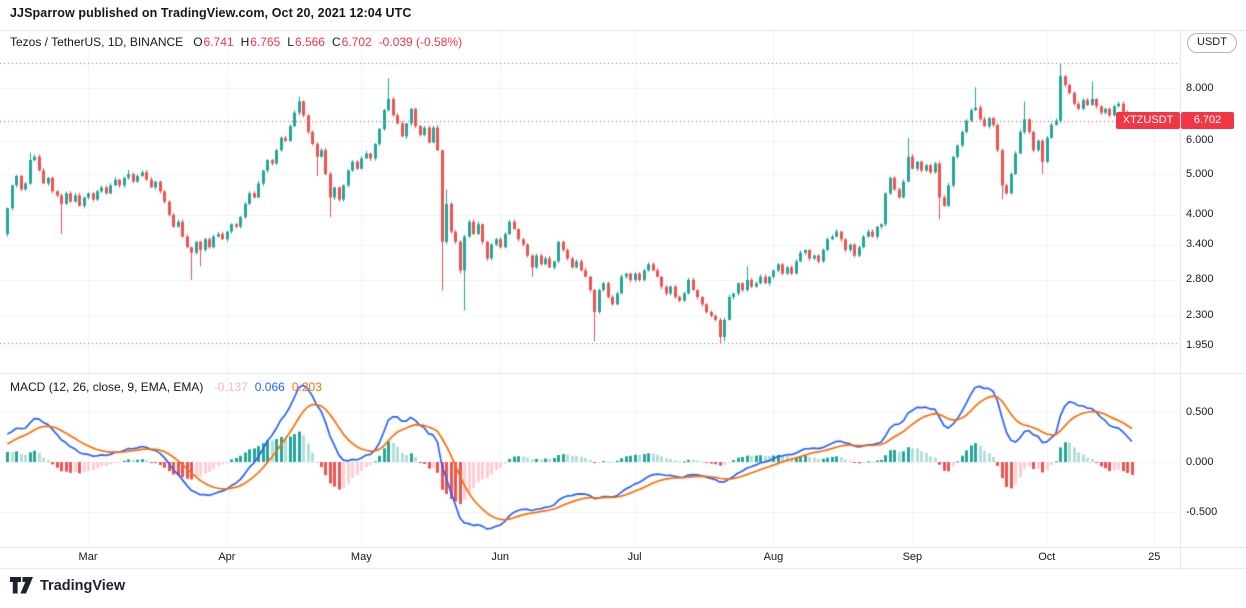 The height and width of the screenshot is (608, 1246). What do you see at coordinates (1200, 315) in the screenshot?
I see `price-axis-label: 2.300` at bounding box center [1200, 315].